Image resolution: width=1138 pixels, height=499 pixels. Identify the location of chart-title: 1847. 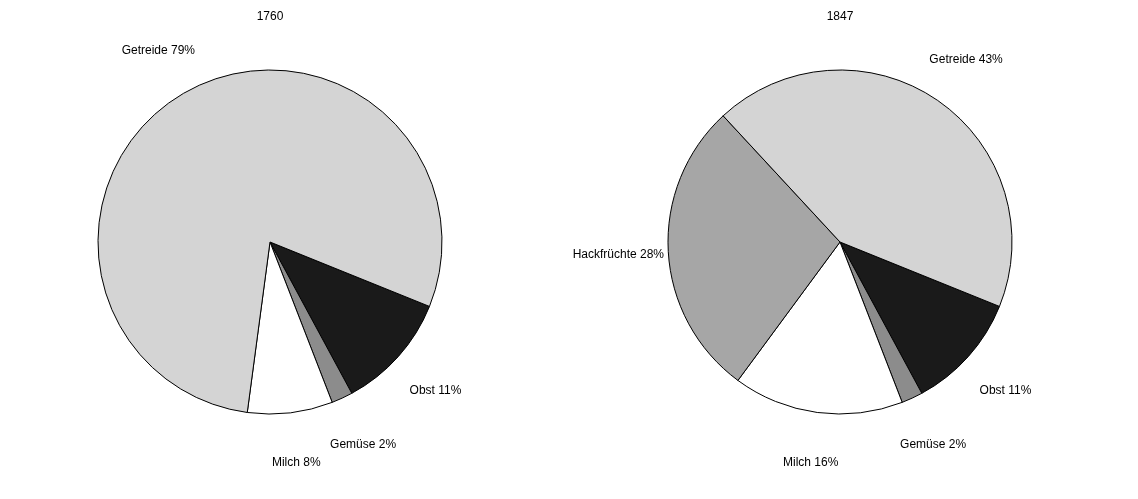
(840, 16).